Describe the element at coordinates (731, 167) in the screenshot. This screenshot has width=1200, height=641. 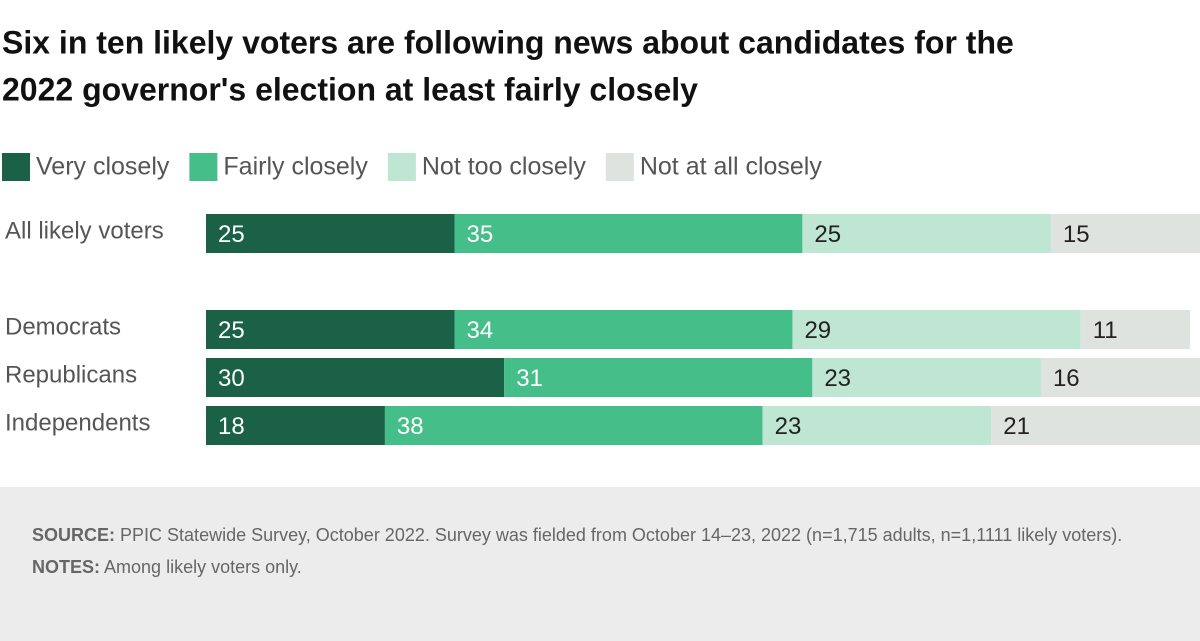
I see `legend-label: Not at all closely` at that location.